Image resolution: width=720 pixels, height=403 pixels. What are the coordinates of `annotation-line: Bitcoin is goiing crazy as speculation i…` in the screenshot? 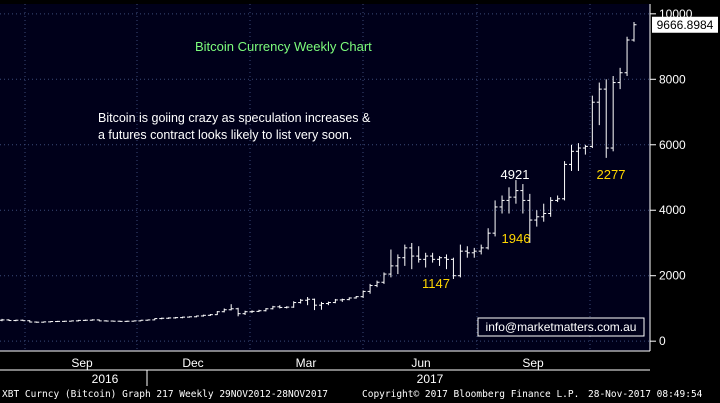 It's located at (234, 118).